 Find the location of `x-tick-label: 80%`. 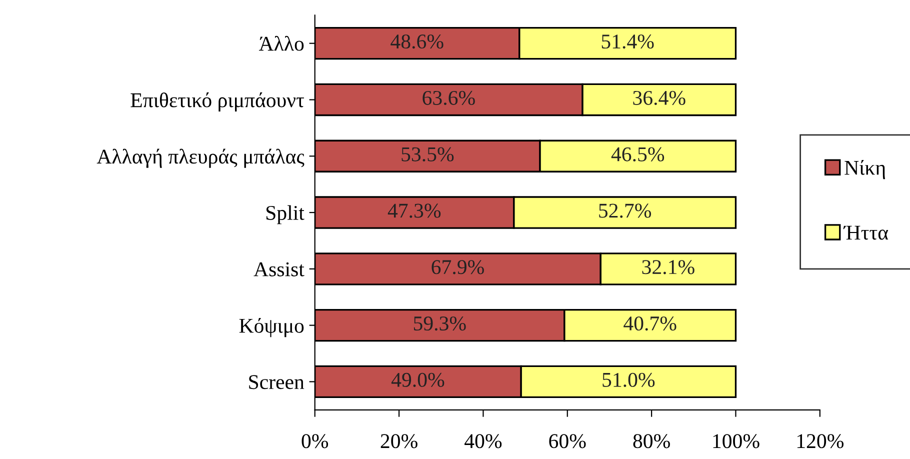

x-tick-label: 80% is located at coordinates (651, 441).